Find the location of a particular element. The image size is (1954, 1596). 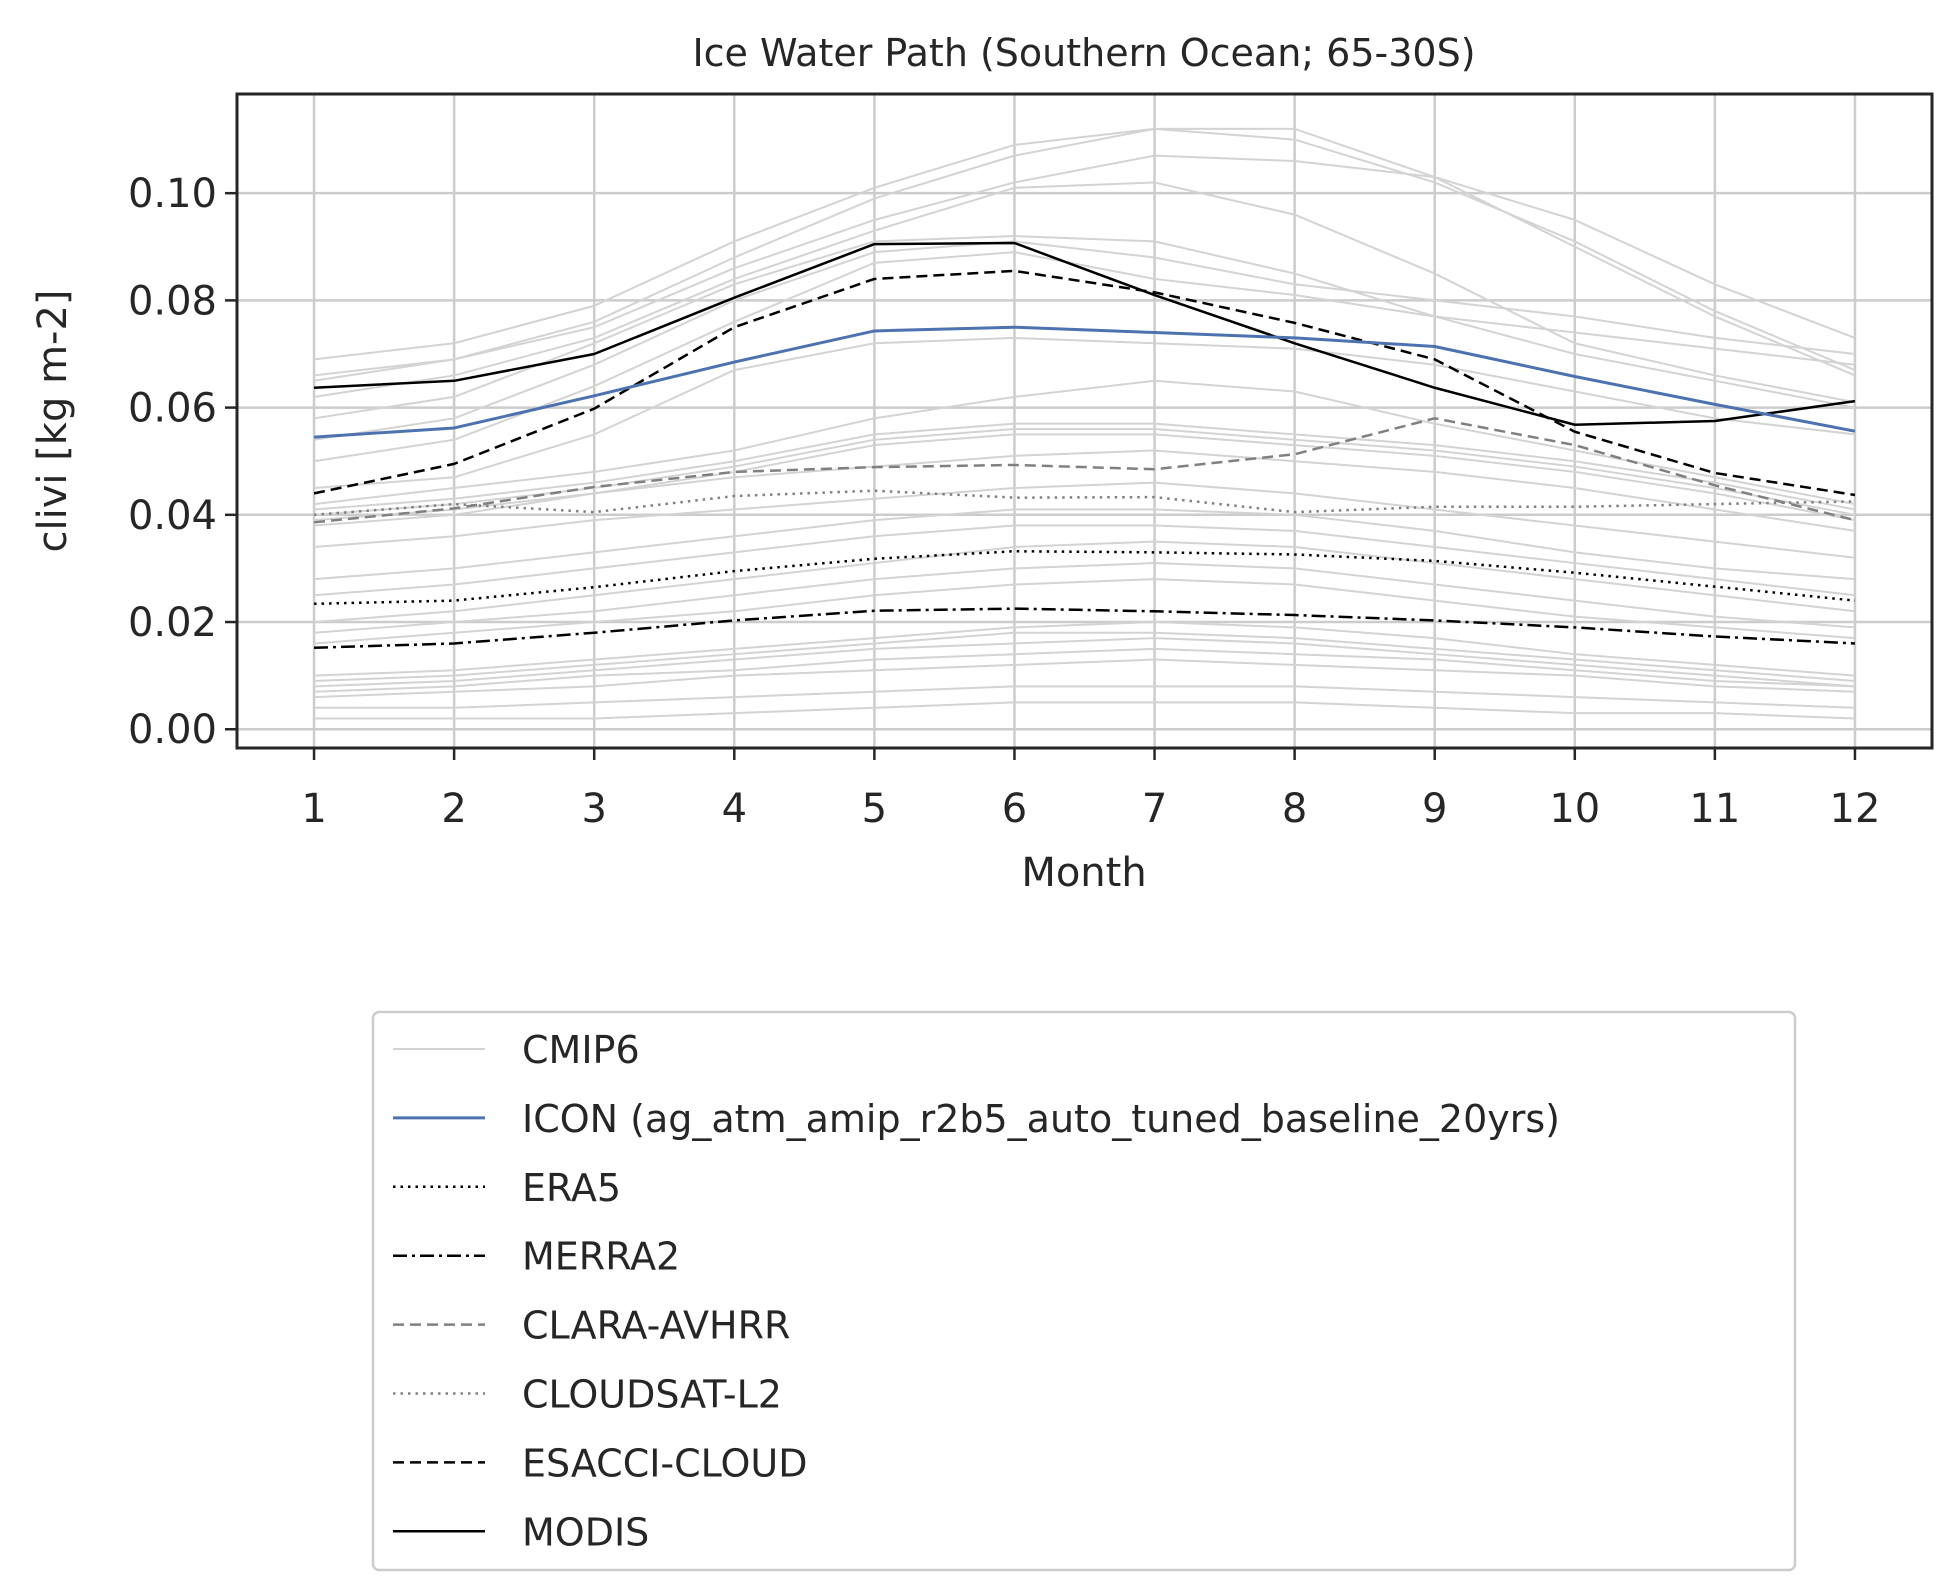

y-tick-label: 0.06 is located at coordinates (172, 409).